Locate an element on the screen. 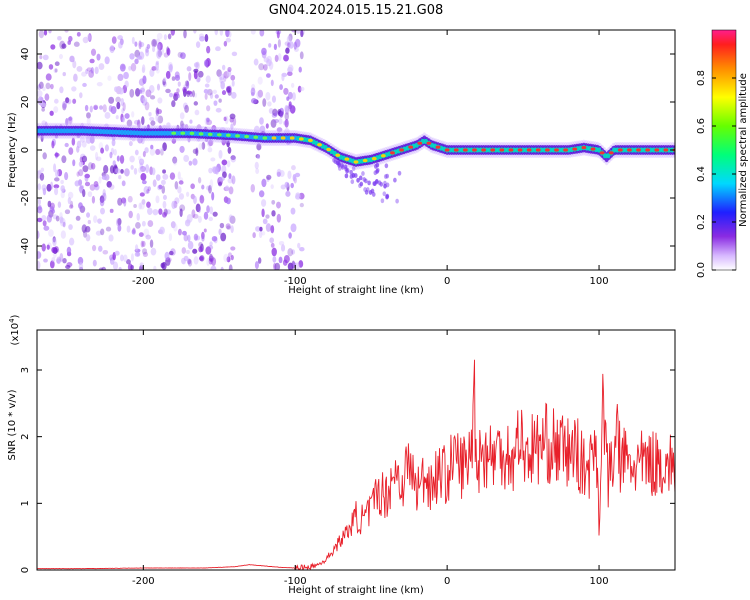 Image resolution: width=750 pixels, height=600 pixels. colorbar-tick-label: 0.4 is located at coordinates (701, 174).